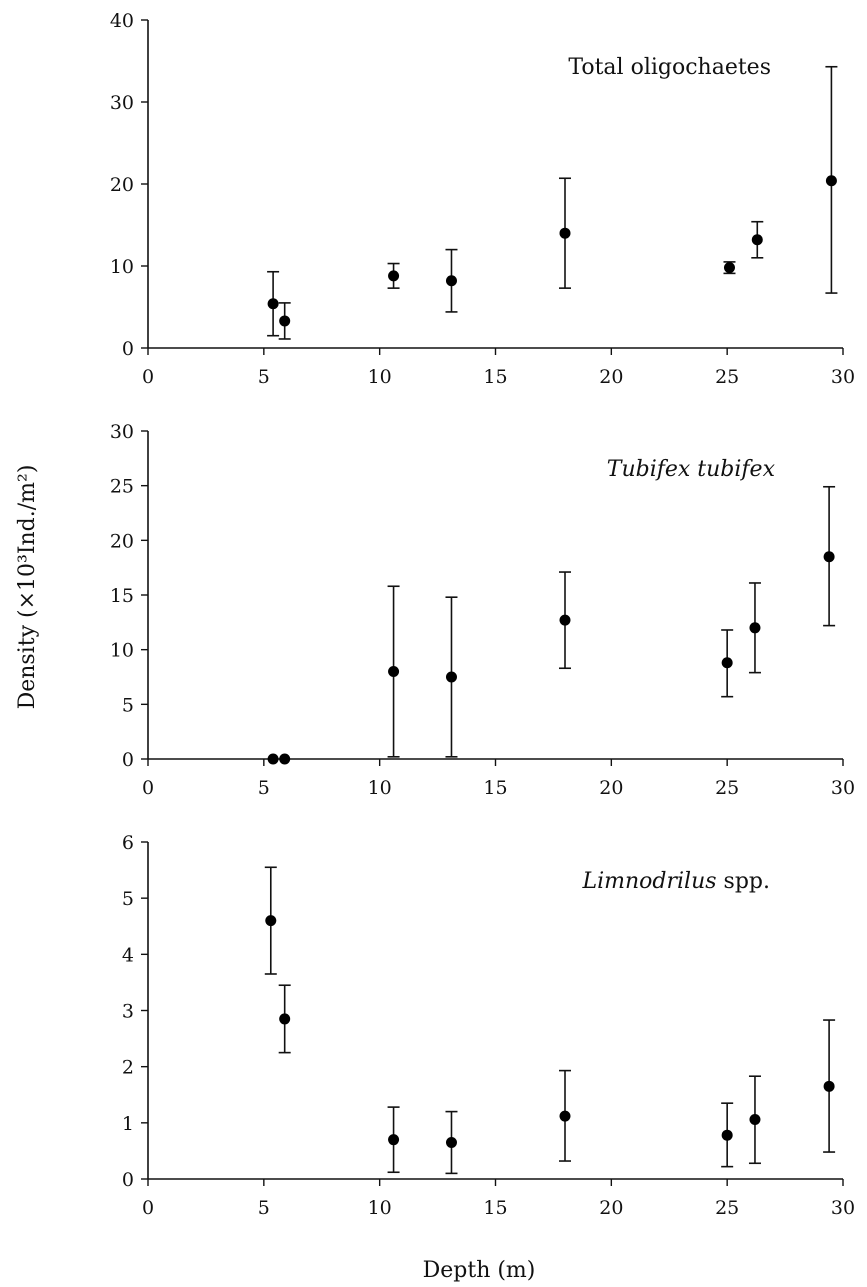  I want to click on panel-title: Limnodrilus spp., so click(675, 881).